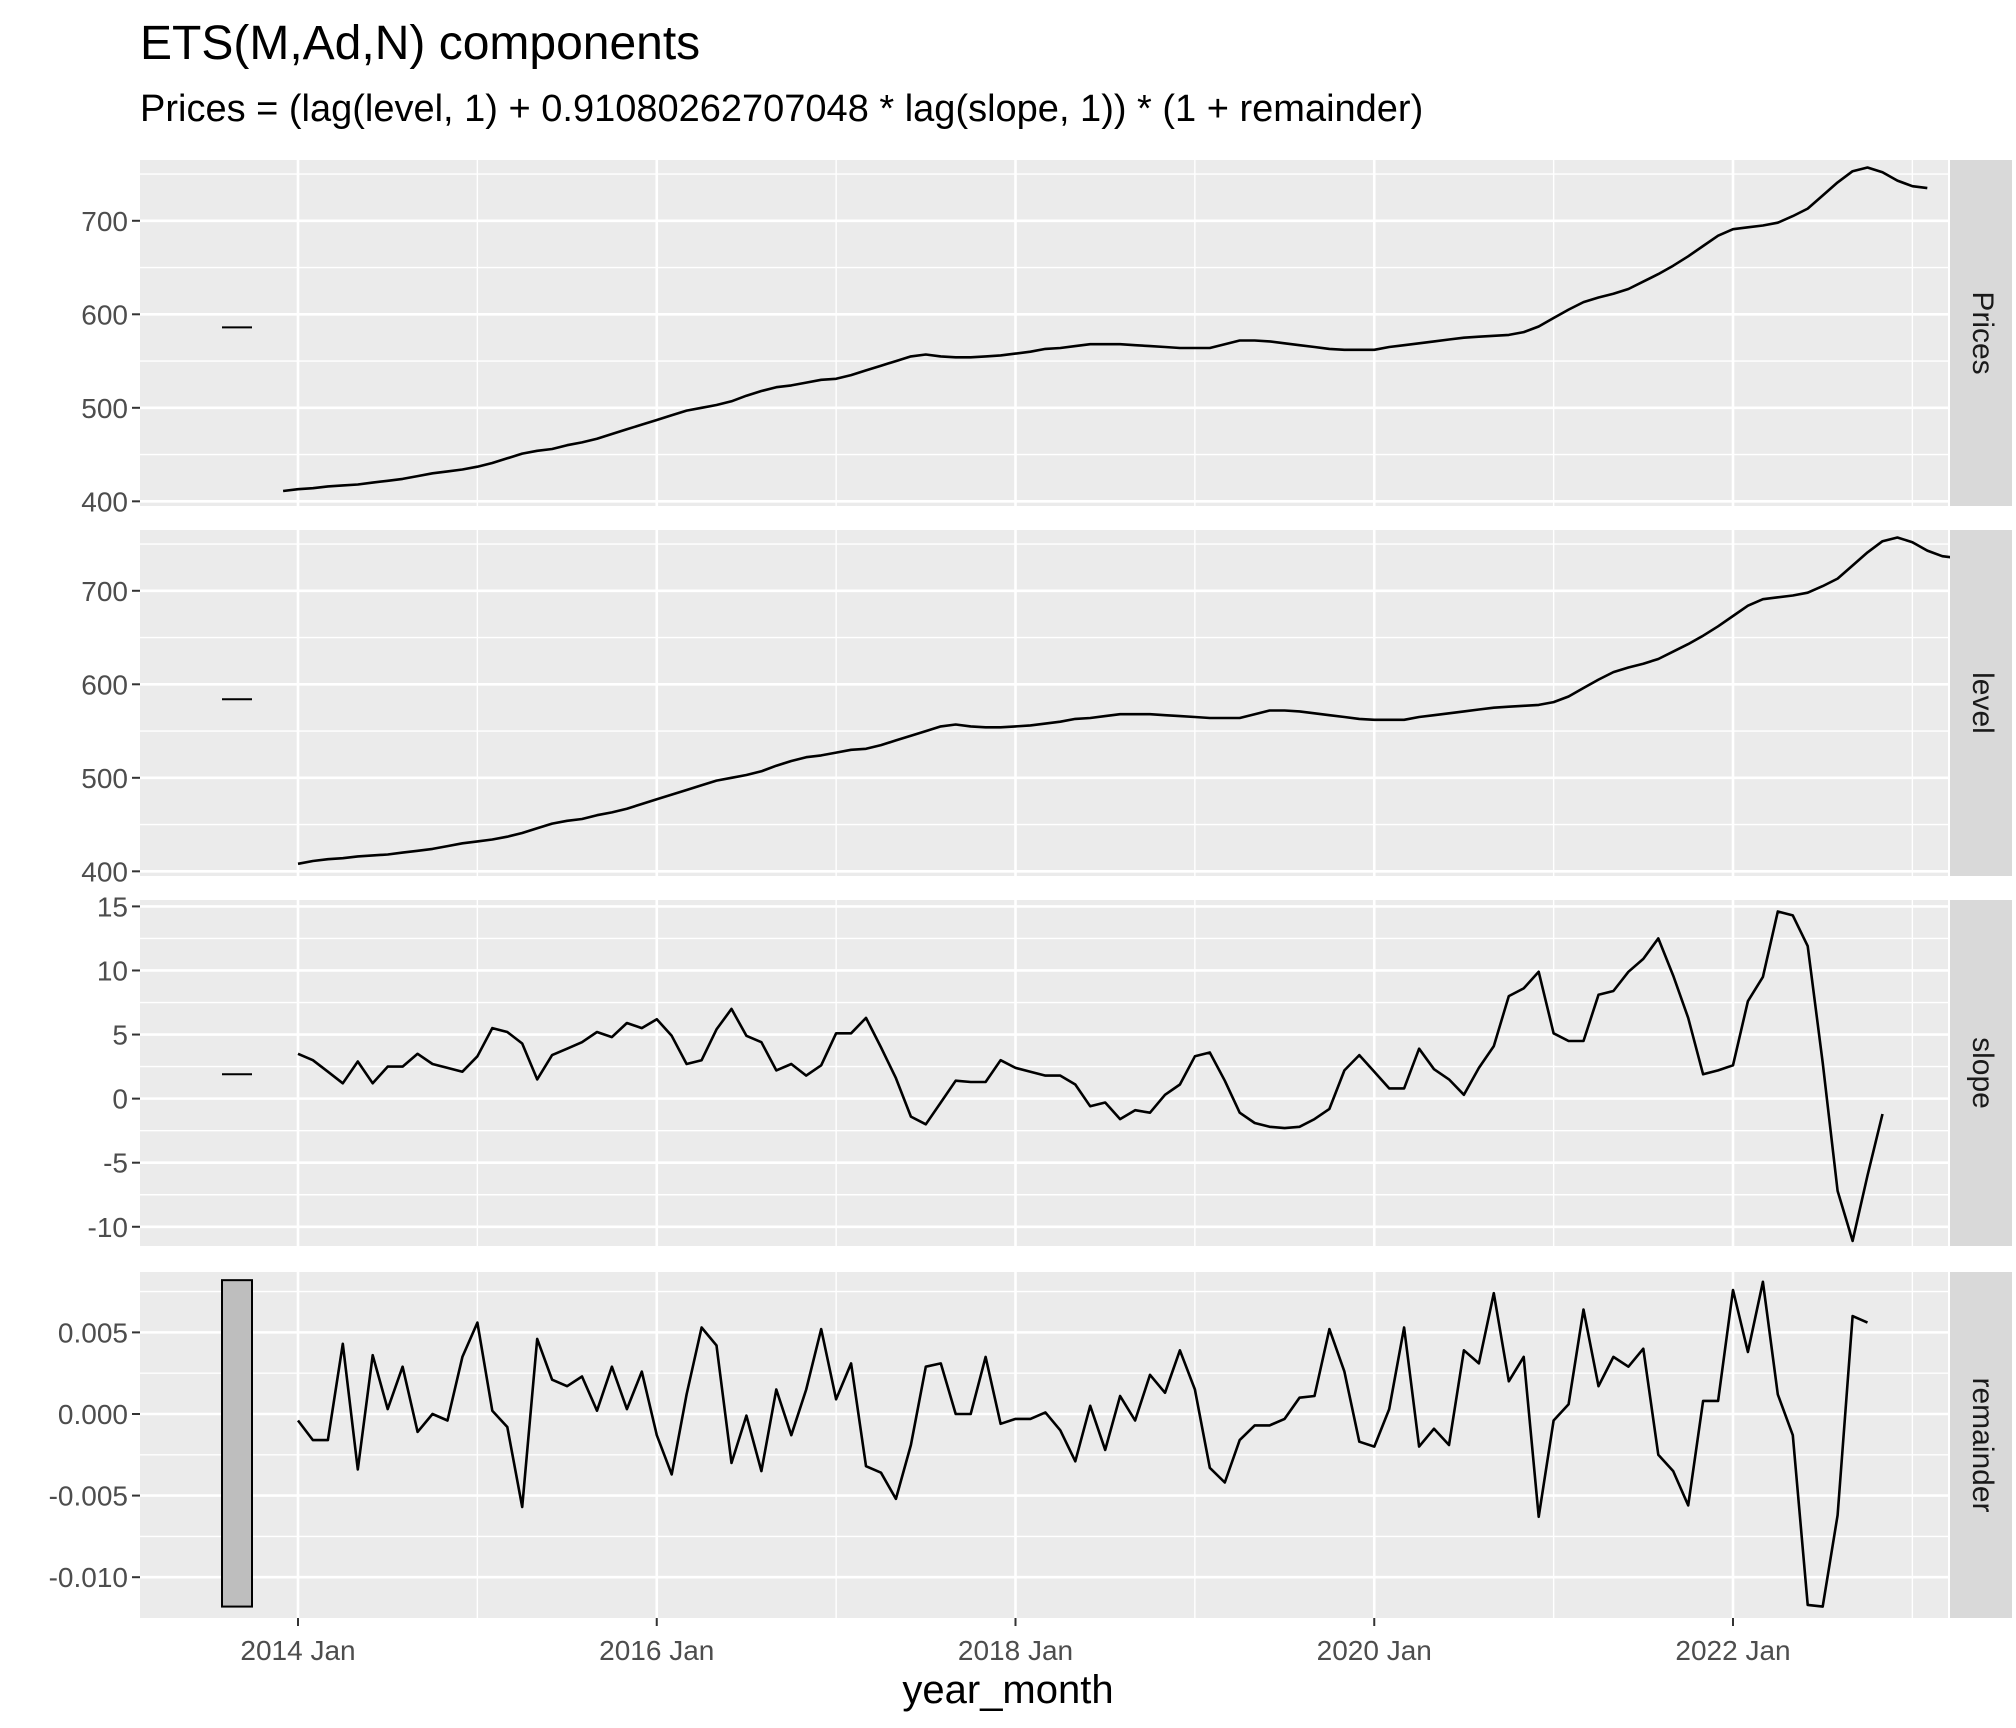 Image resolution: width=2016 pixels, height=1728 pixels. I want to click on strip-label: Prices, so click(1982, 332).